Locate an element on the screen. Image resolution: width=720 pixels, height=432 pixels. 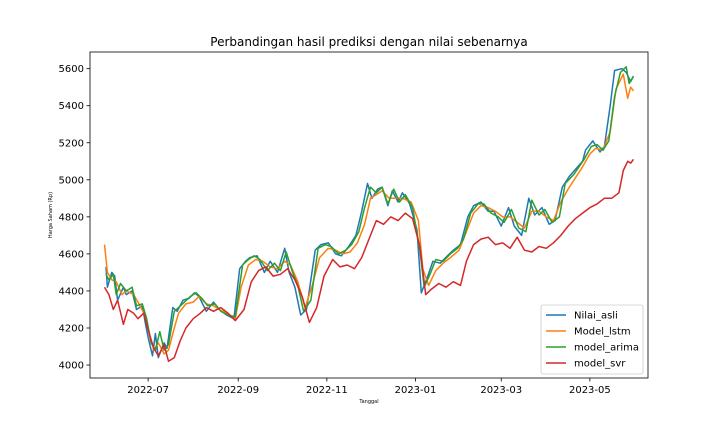
y-tick-label: 5400 is located at coordinates (71, 106).